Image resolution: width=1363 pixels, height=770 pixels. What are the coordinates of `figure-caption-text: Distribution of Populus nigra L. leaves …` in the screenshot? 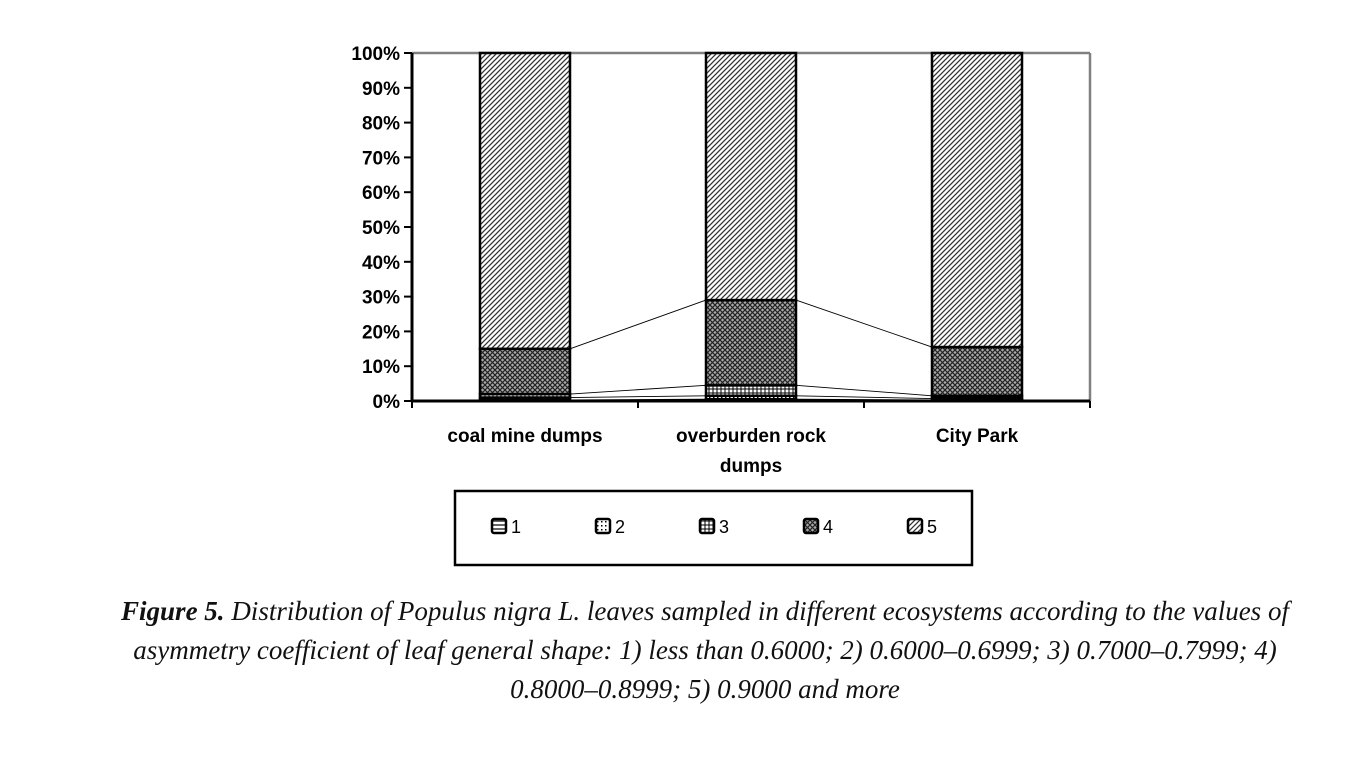 It's located at (711, 650).